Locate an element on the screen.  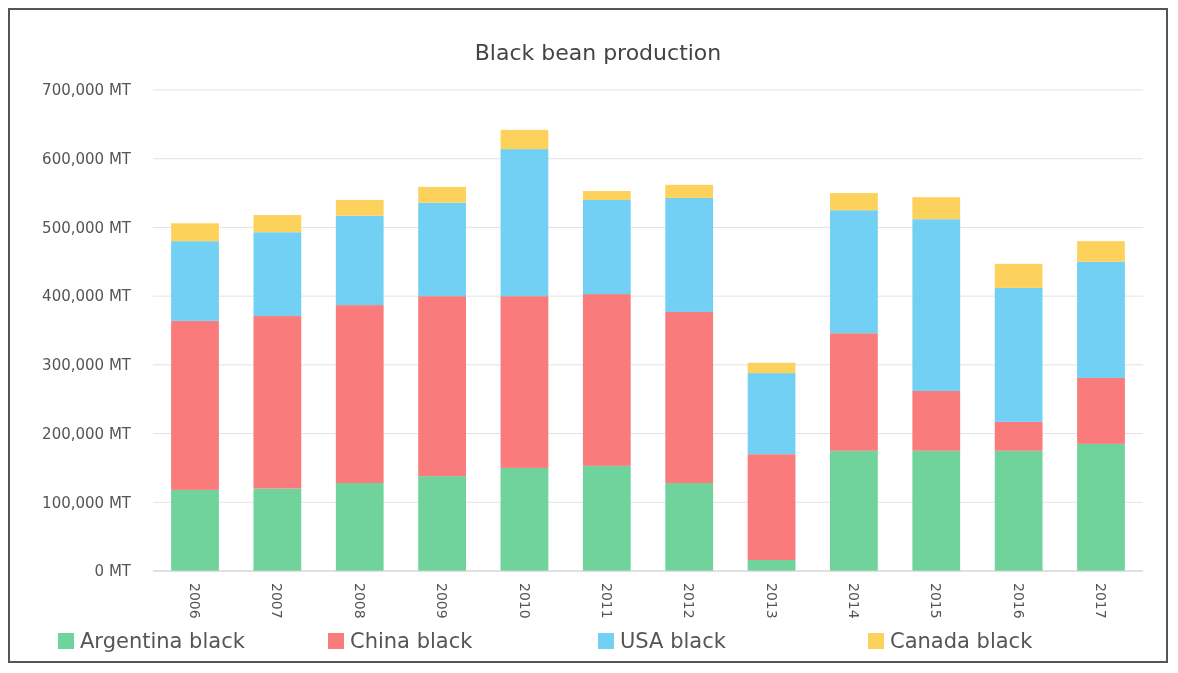
x-tick-label: 2010 is located at coordinates (524, 601).